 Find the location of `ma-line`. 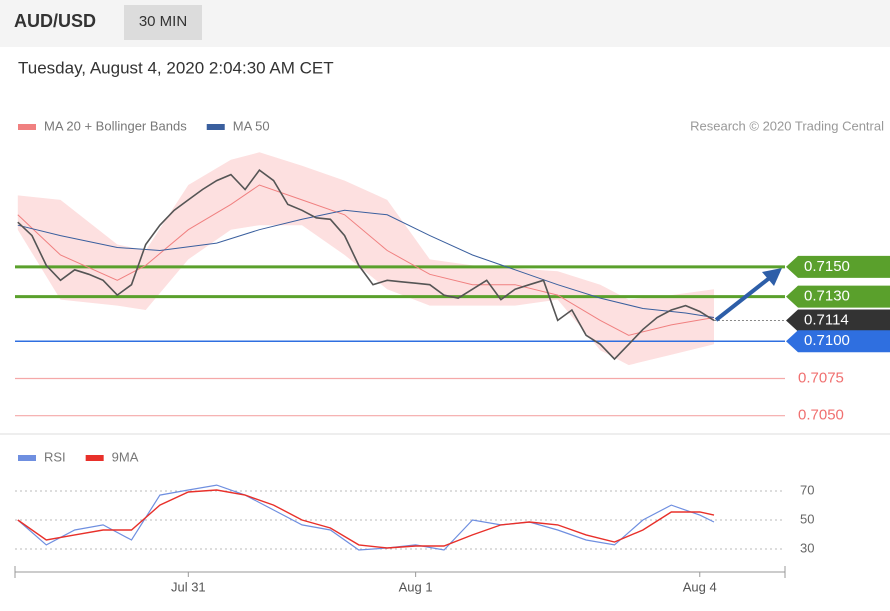

ma-line is located at coordinates (366, 263).